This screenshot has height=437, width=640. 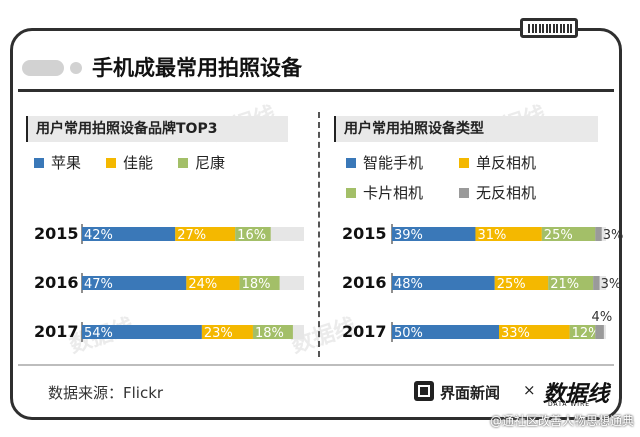 What do you see at coordinates (197, 68) in the screenshot?
I see `page-title: 手机成最常用拍照设备` at bounding box center [197, 68].